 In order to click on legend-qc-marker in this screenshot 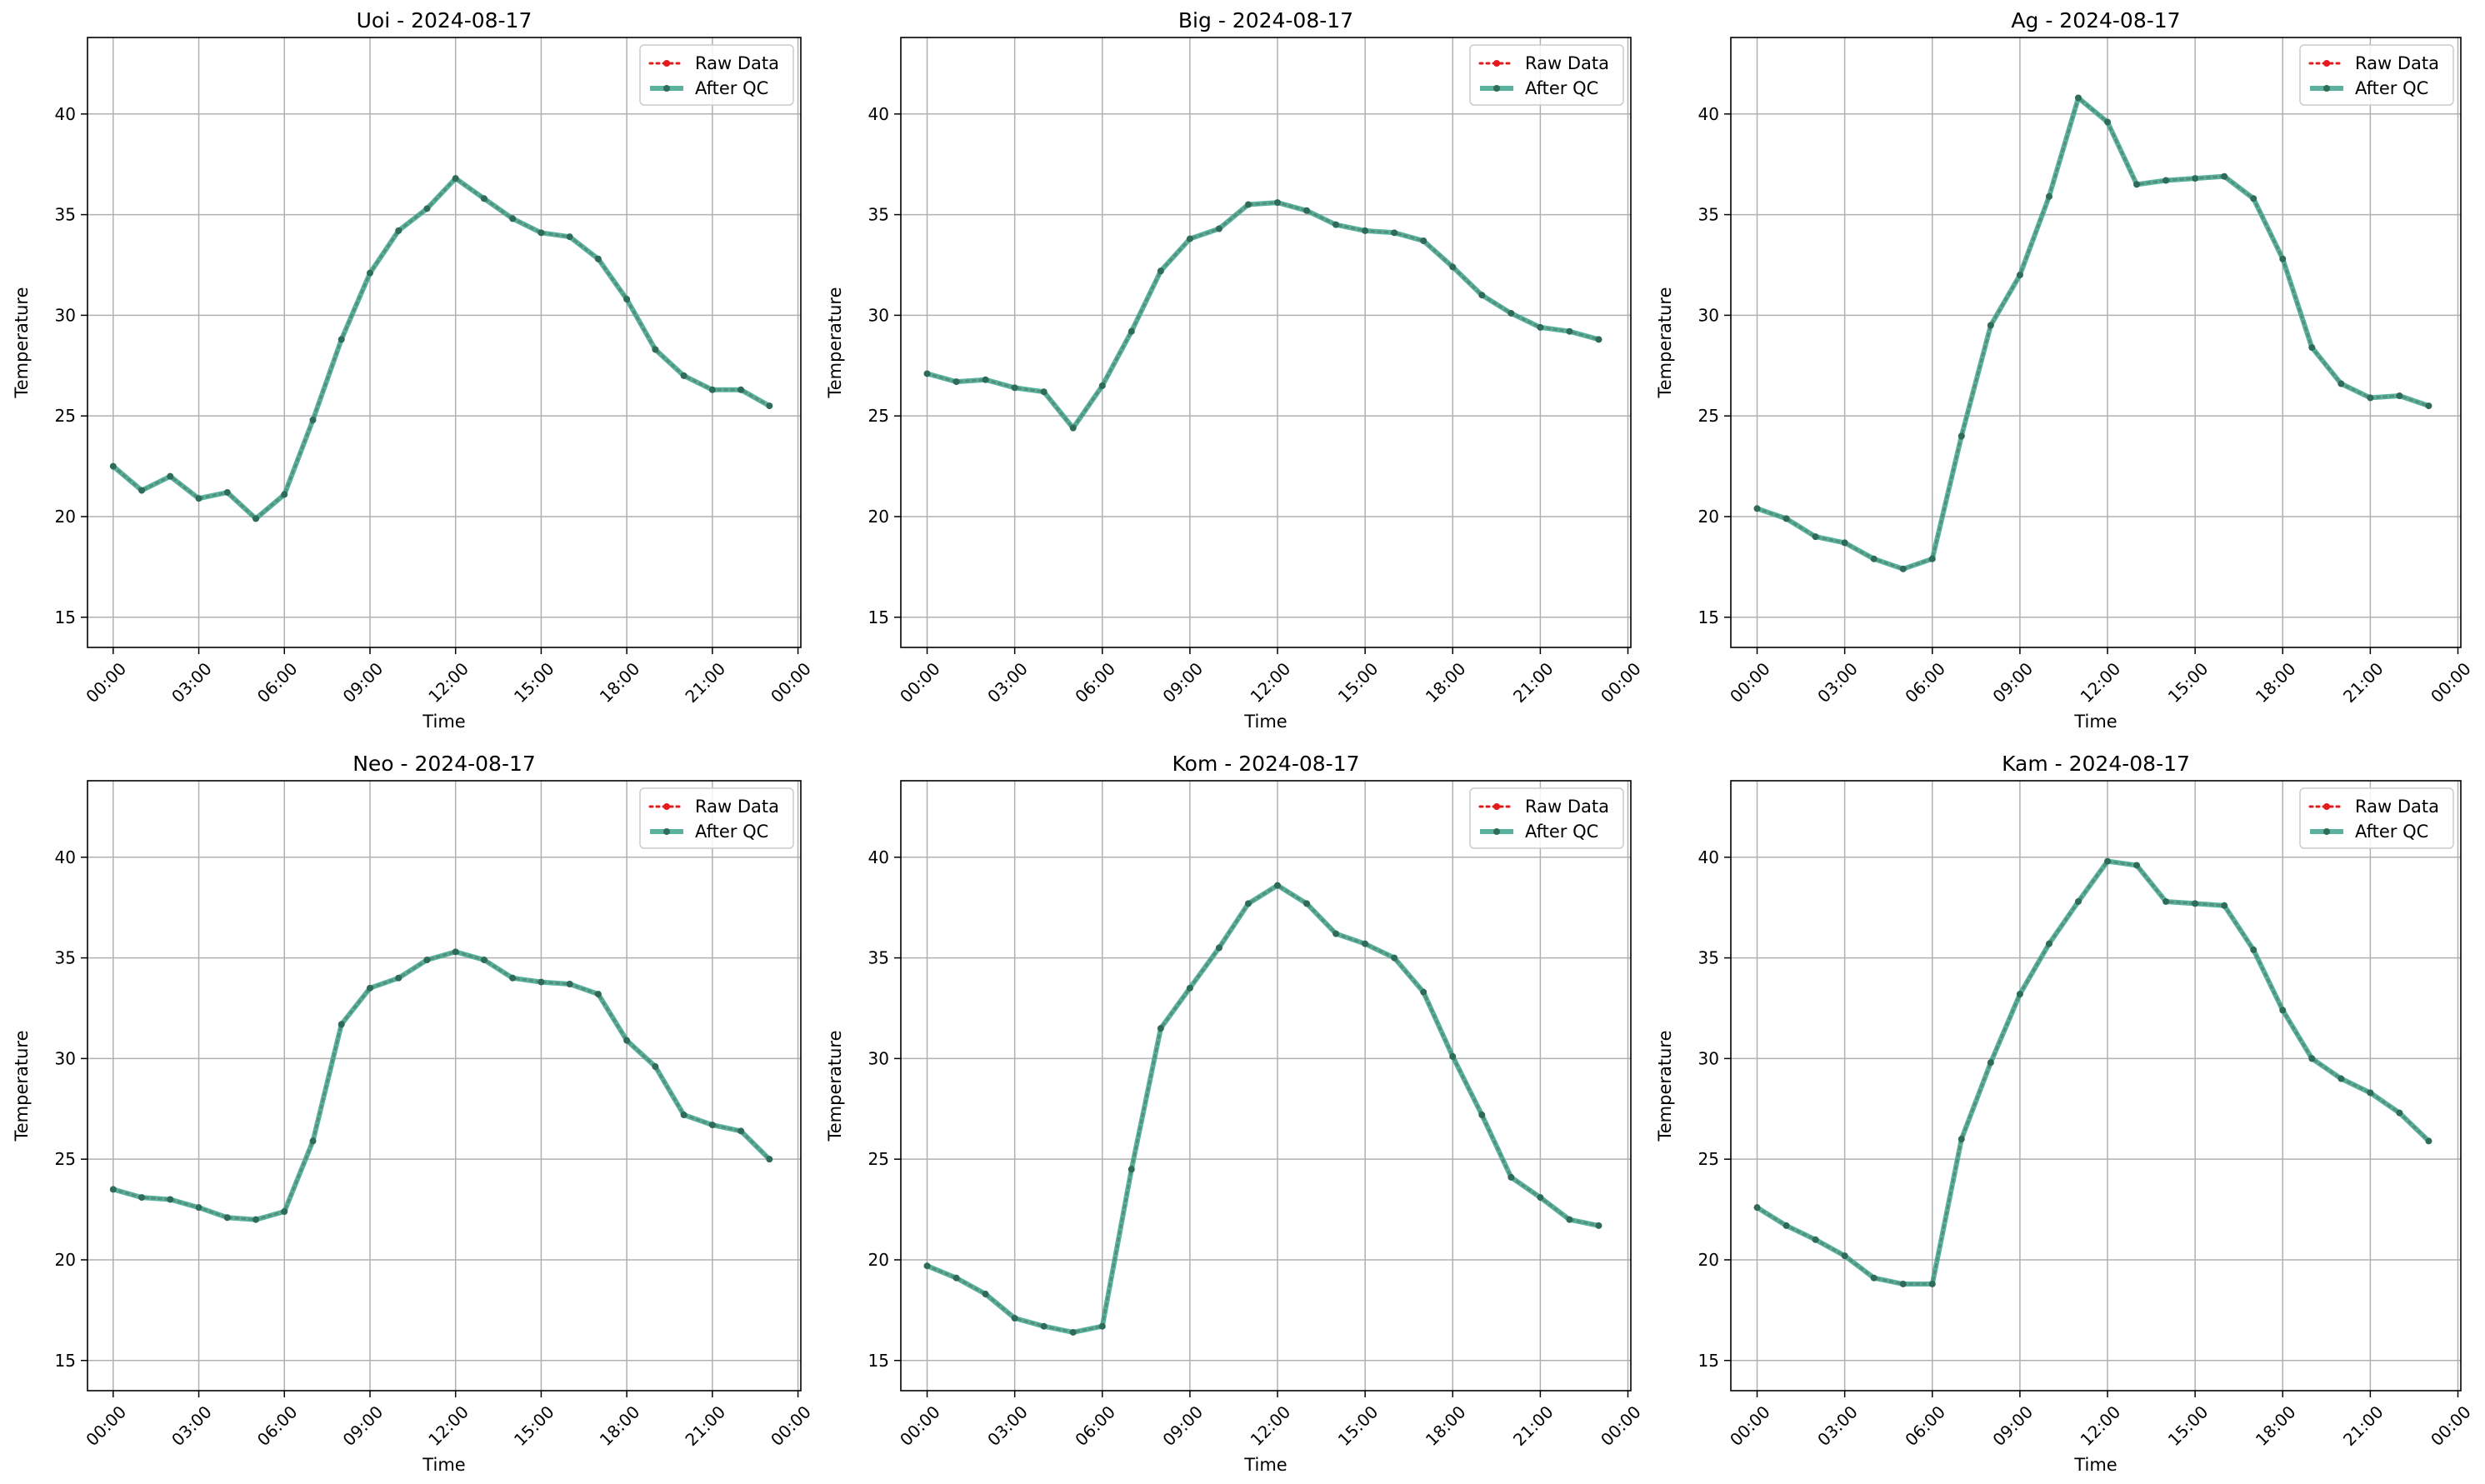, I will do `click(1496, 832)`.